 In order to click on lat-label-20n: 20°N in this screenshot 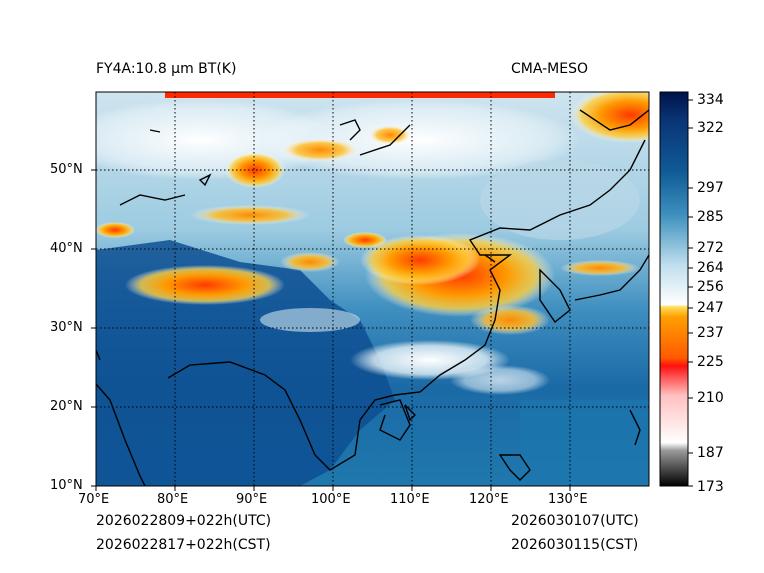, I will do `click(66, 406)`.